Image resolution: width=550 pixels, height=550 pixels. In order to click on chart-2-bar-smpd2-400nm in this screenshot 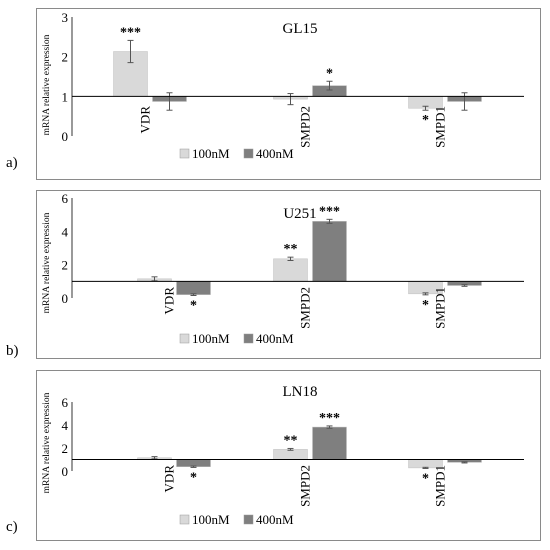, I will do `click(329, 251)`.